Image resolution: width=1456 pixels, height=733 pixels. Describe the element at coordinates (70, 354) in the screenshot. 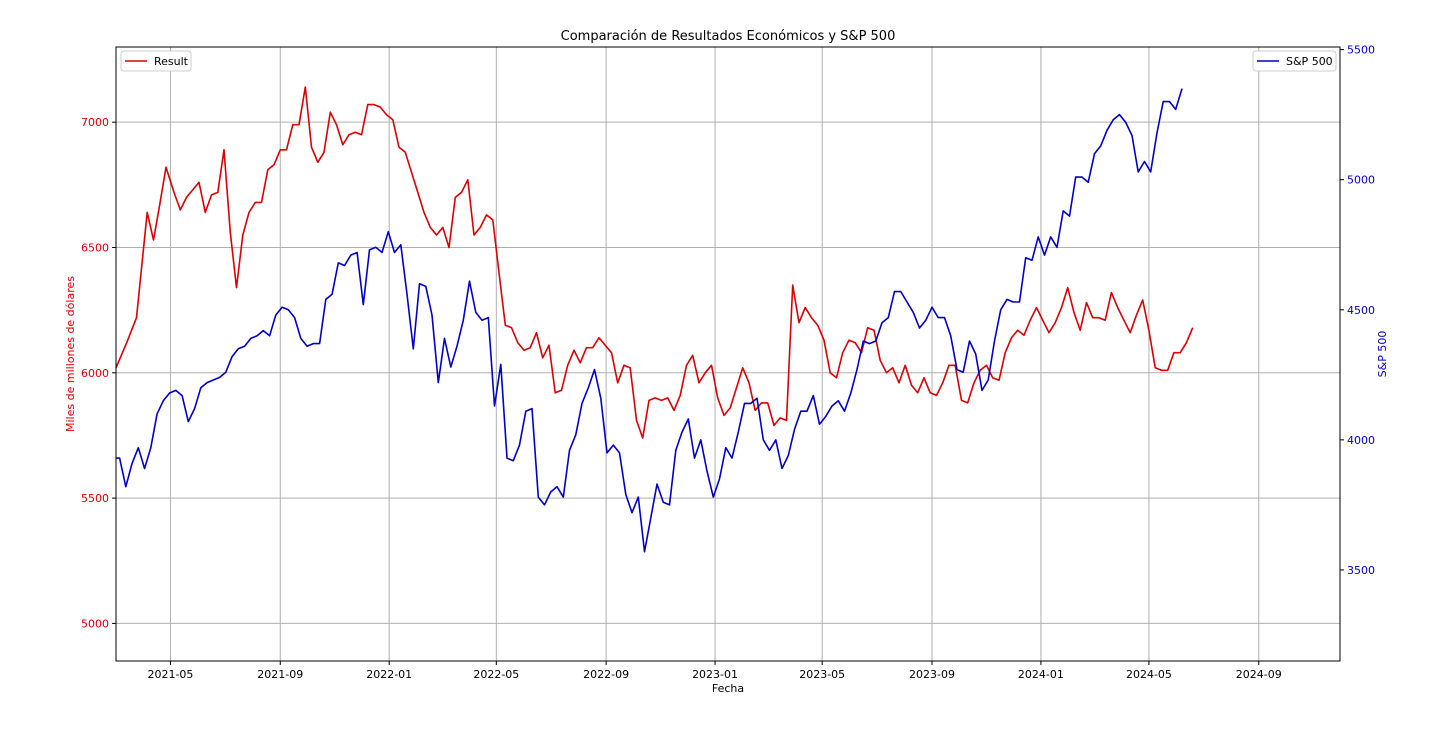

I see `y-axis-left-label: Miles de millones de dólares` at that location.